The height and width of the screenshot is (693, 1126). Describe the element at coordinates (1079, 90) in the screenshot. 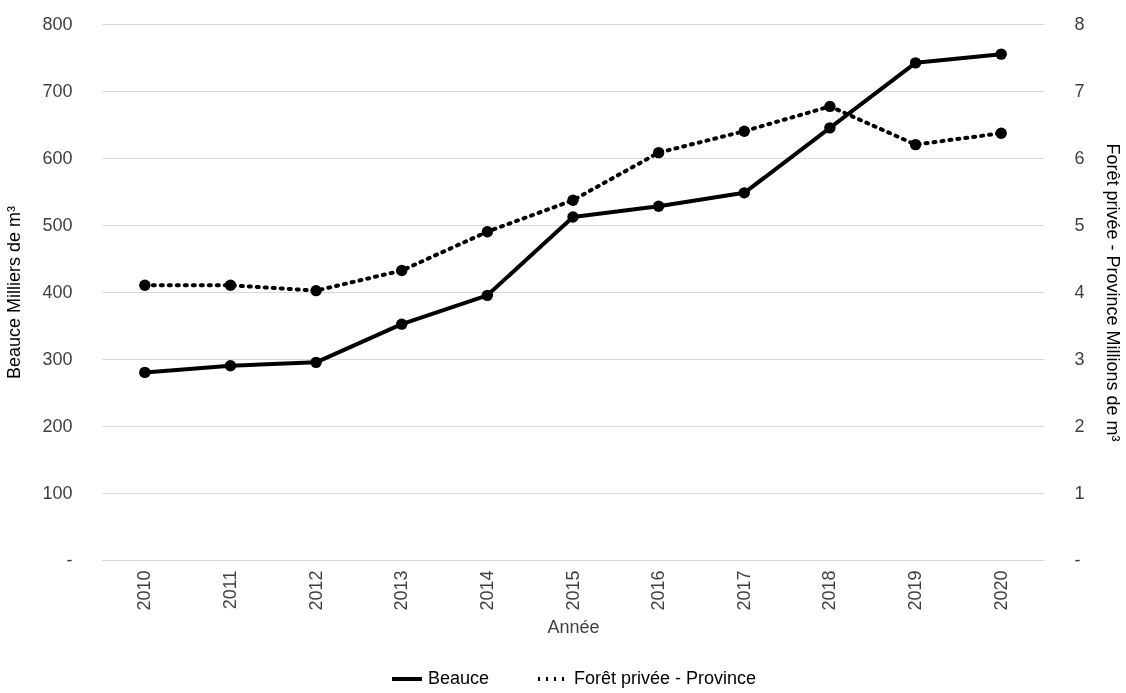

I see `y2-tick-label: 7` at that location.